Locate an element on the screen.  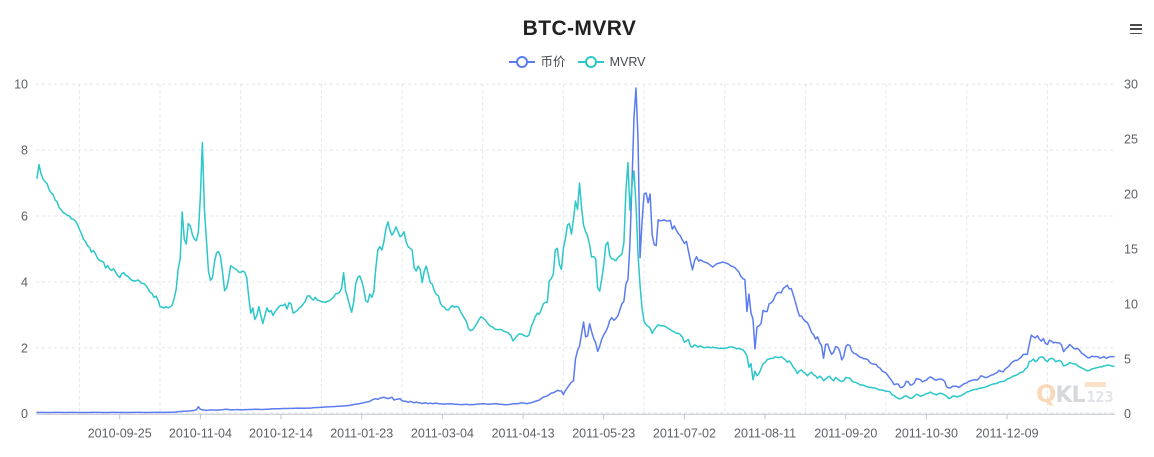
x-tick-label: 2011-12-09 is located at coordinates (1007, 434).